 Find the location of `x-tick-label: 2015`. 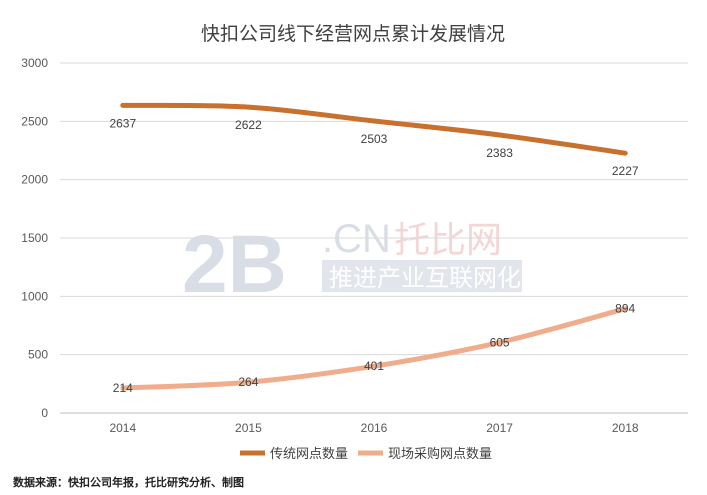

x-tick-label: 2015 is located at coordinates (248, 428).